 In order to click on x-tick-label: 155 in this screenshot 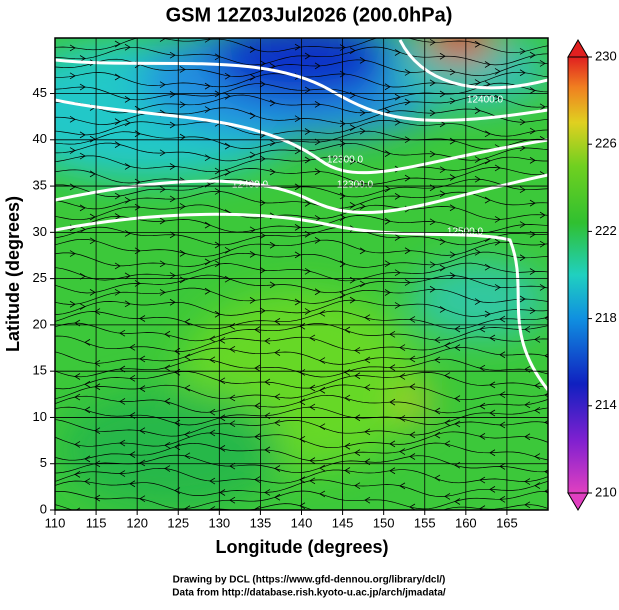, I will do `click(425, 522)`.